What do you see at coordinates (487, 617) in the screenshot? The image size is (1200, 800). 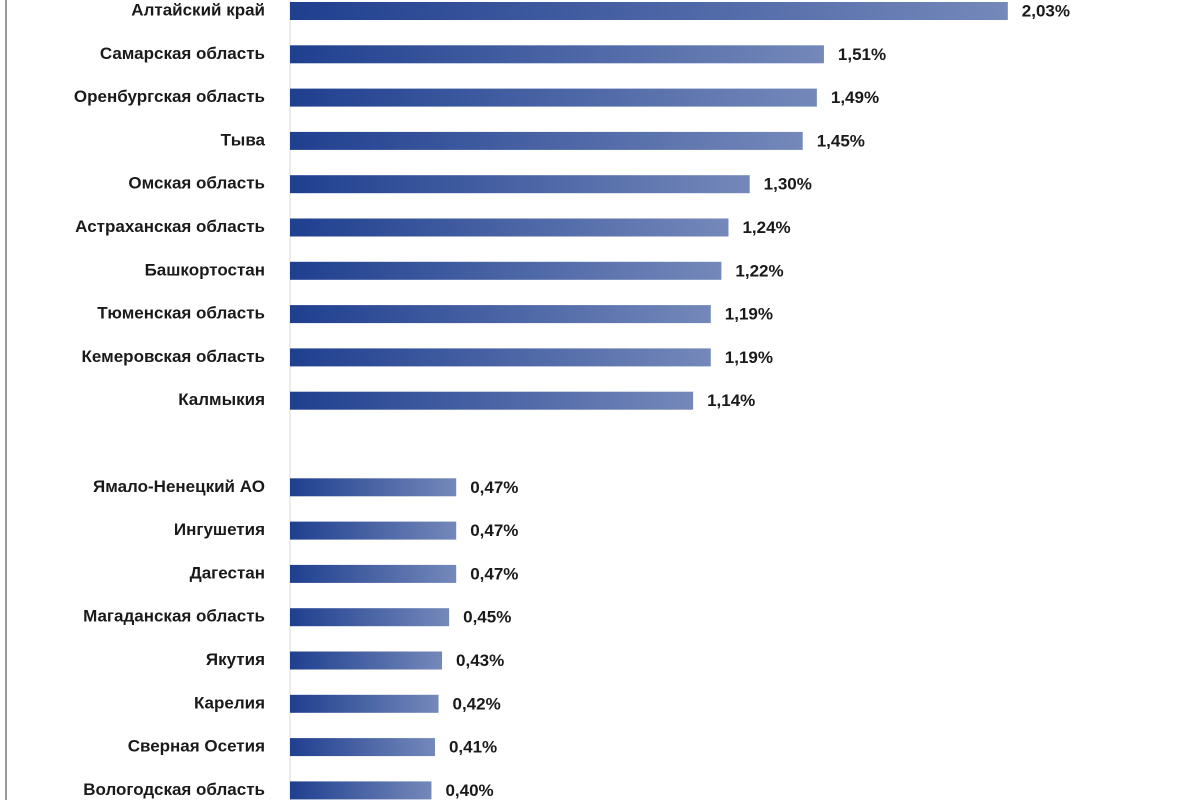 I see `value-label: 0,45%` at bounding box center [487, 617].